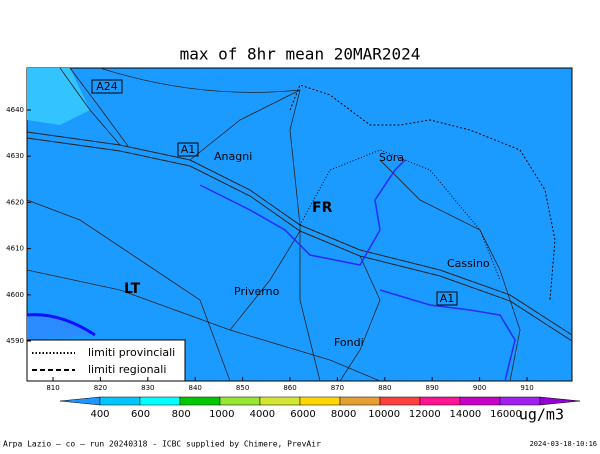 The image size is (600, 454). What do you see at coordinates (526, 388) in the screenshot?
I see `x-tick-label: 910` at bounding box center [526, 388].